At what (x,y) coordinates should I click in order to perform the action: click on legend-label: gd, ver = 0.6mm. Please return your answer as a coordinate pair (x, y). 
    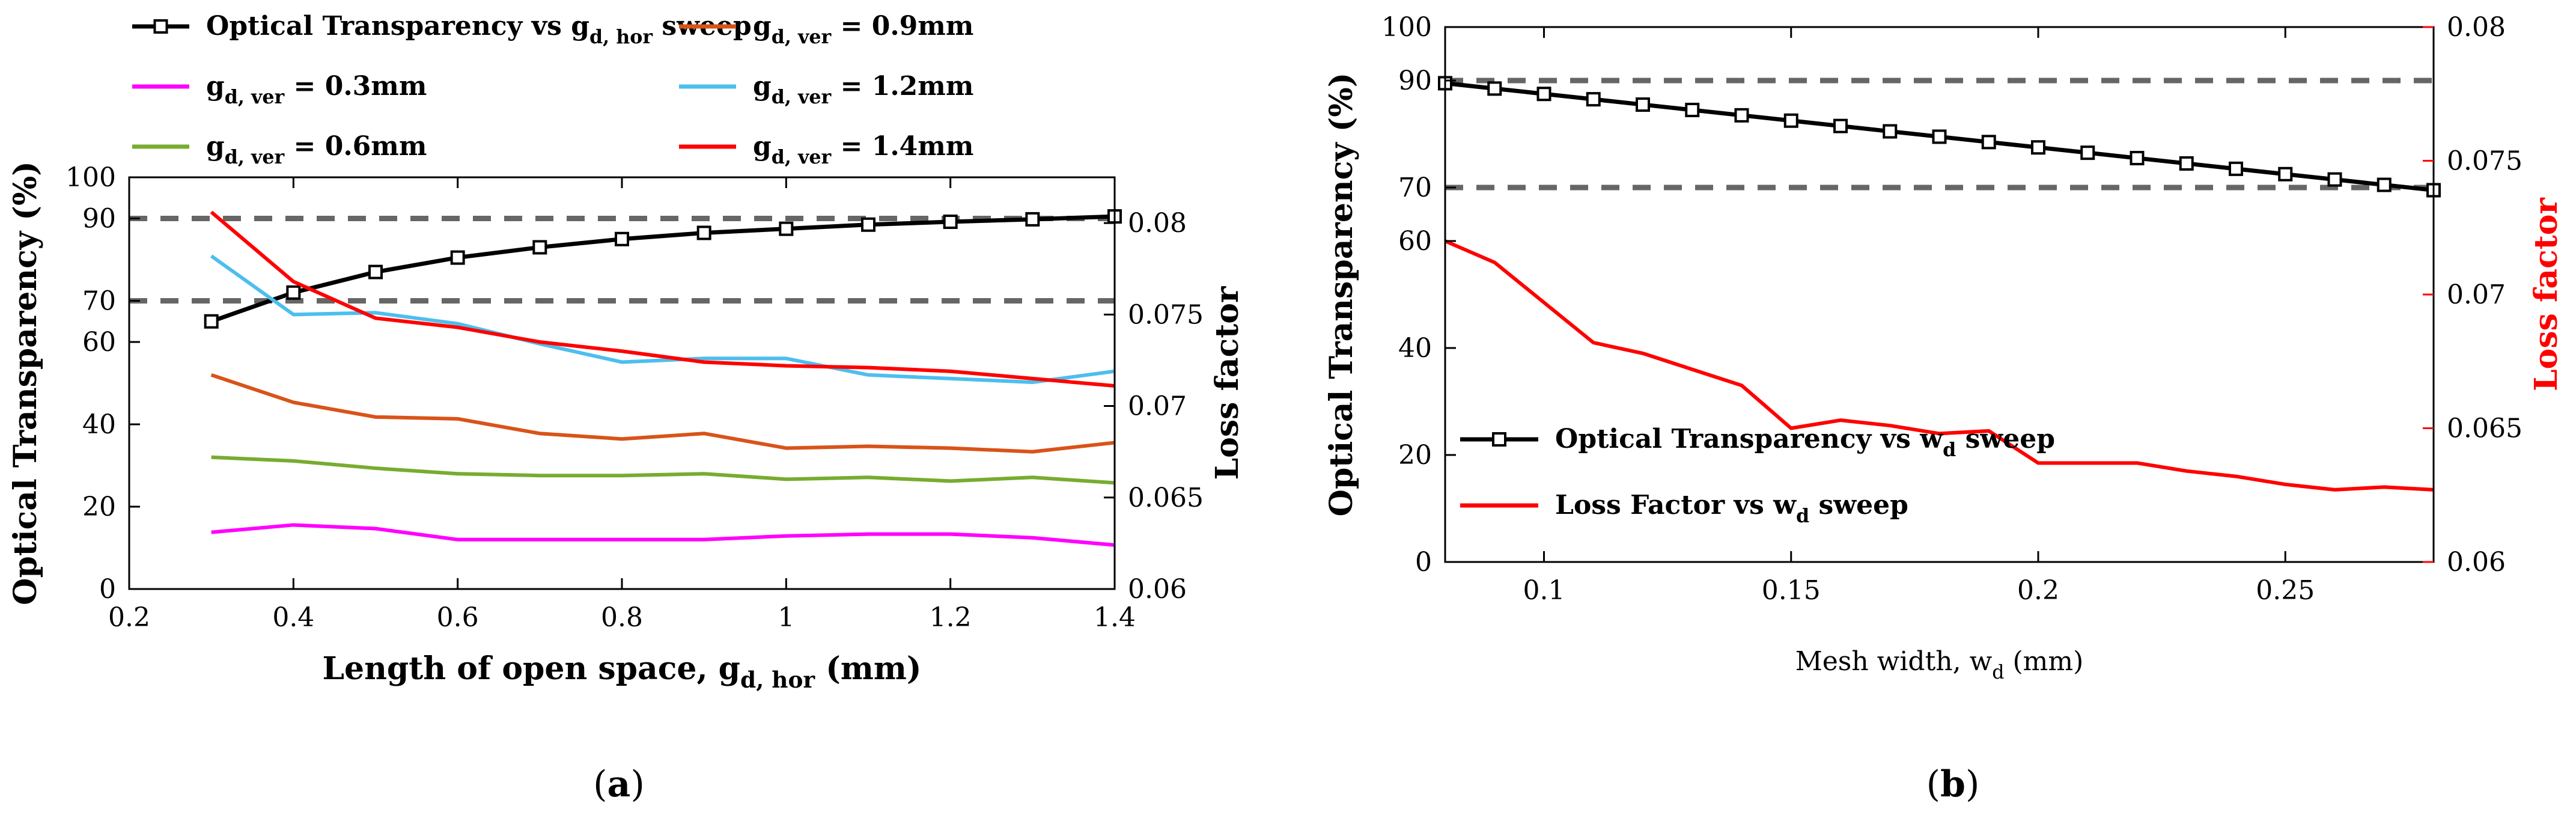
    Looking at the image, I should click on (316, 149).